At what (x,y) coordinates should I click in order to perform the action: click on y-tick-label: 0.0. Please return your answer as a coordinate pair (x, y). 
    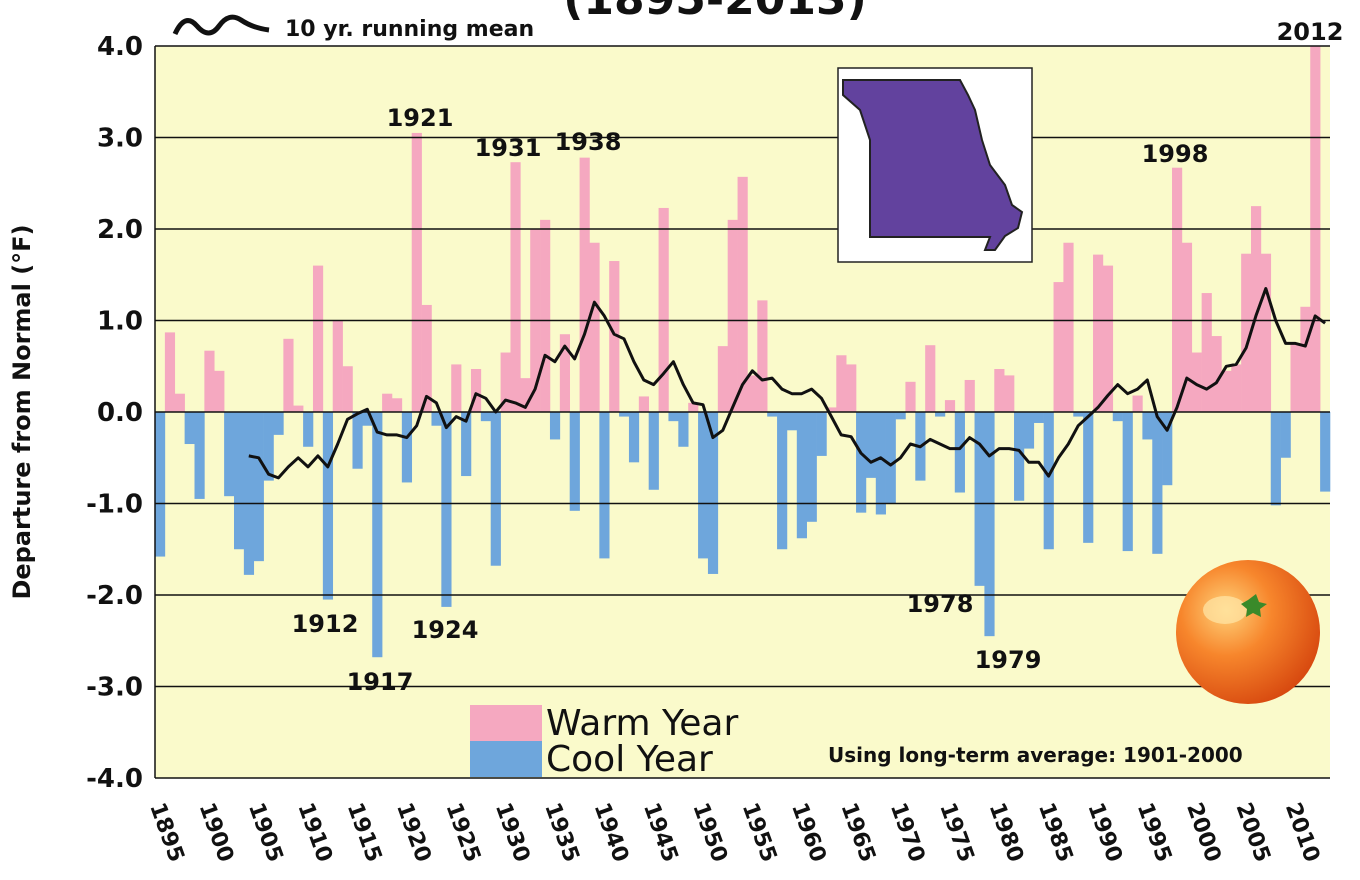
    Looking at the image, I should click on (120, 413).